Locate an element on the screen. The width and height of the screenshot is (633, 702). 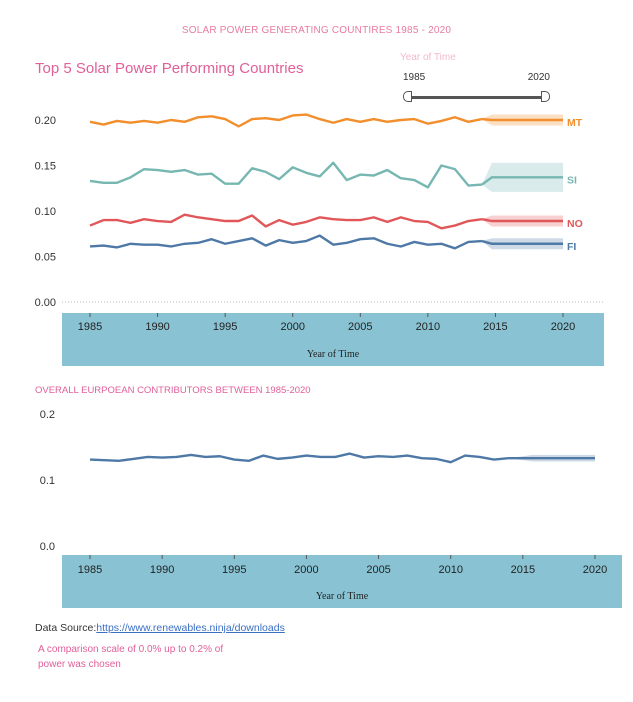
series-label: FI is located at coordinates (571, 247).